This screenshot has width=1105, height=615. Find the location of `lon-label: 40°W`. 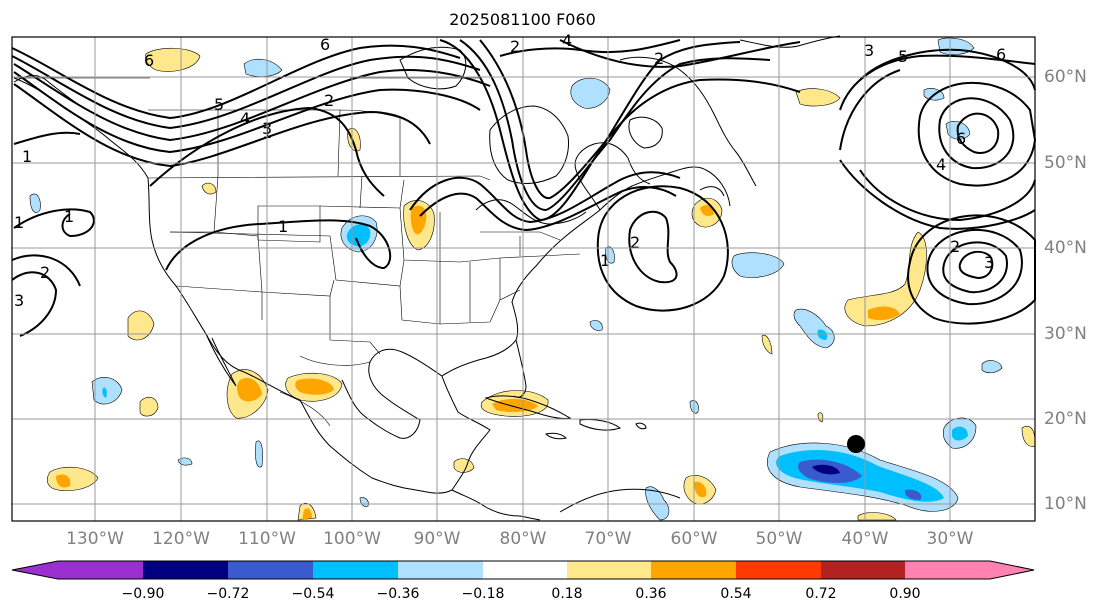

lon-label: 40°W is located at coordinates (865, 539).